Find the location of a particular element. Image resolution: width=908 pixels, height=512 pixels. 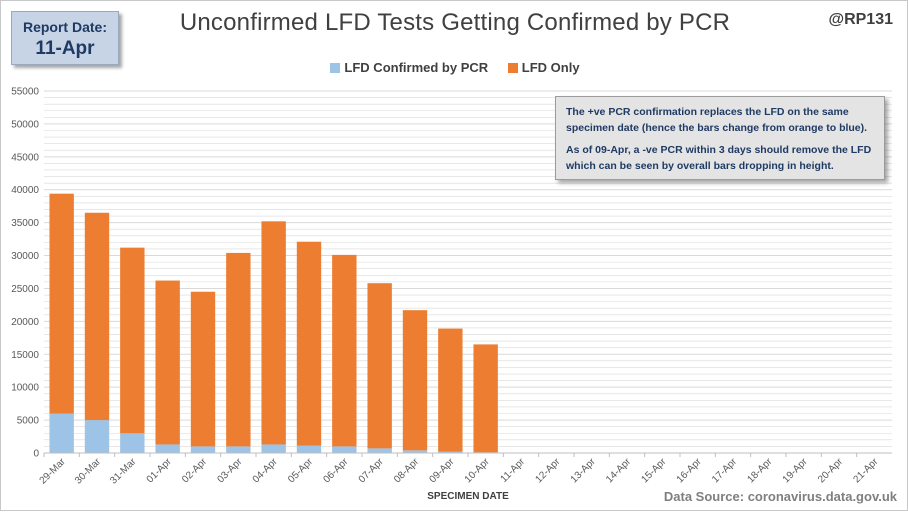

y-tick-label: 50000 is located at coordinates (25, 124).